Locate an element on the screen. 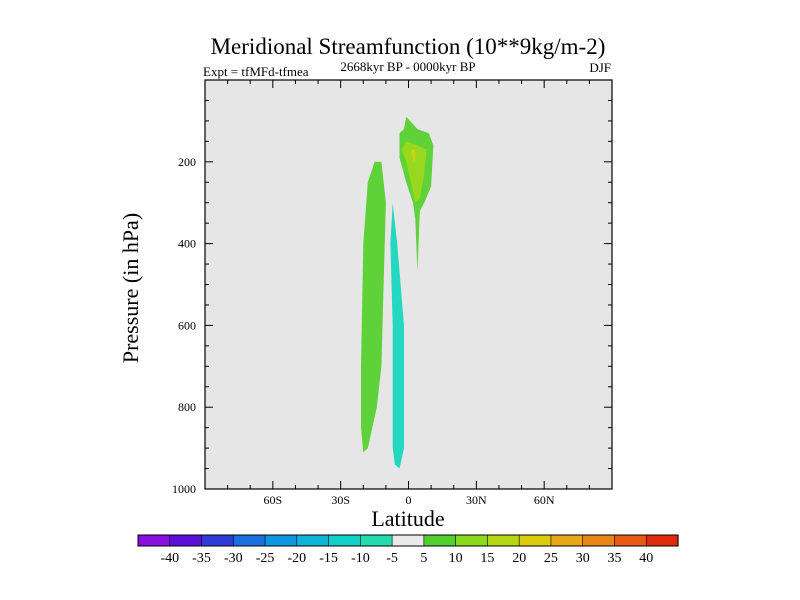 The height and width of the screenshot is (600, 800). colorbar-label: 10 is located at coordinates (456, 558).